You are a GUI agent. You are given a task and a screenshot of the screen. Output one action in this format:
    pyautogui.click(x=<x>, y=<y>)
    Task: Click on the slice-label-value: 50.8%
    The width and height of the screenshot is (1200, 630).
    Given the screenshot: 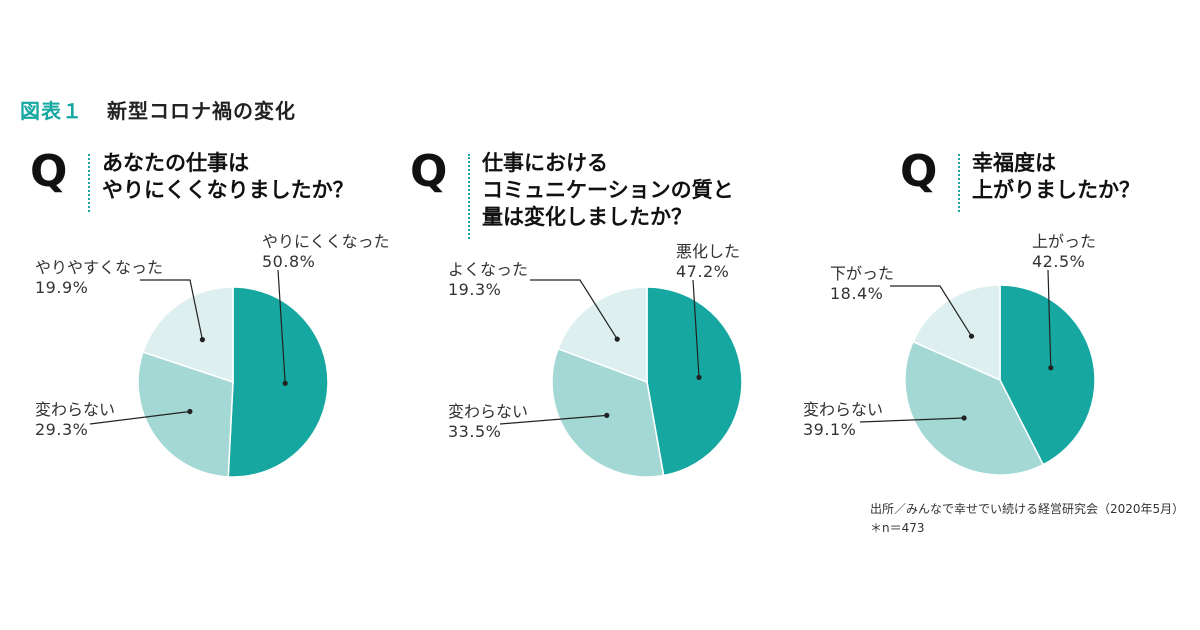 What is the action you would take?
    pyautogui.click(x=289, y=261)
    